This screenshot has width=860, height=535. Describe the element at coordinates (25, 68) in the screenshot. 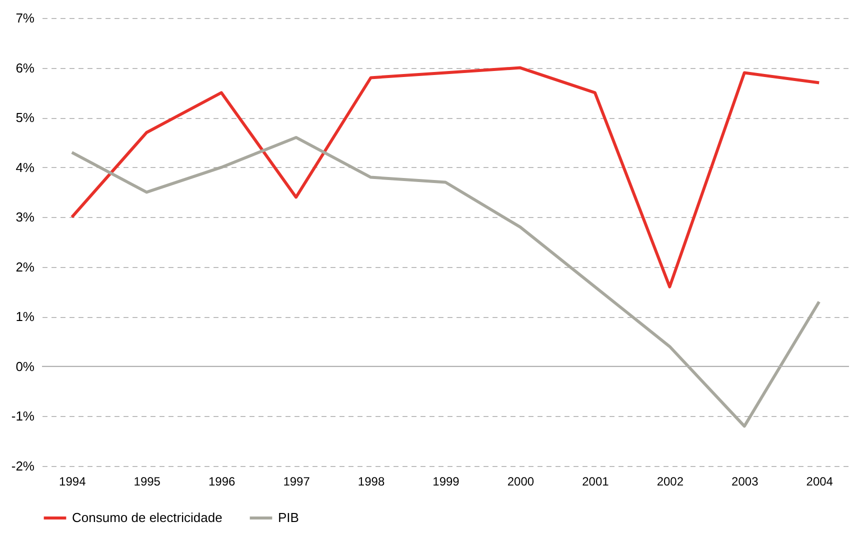

I see `y-tick-label: 6%` at that location.